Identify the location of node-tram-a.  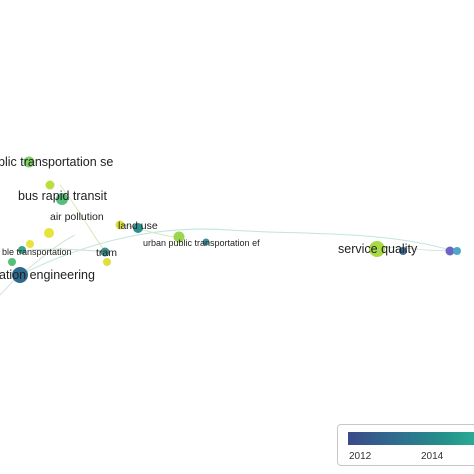
(105, 252).